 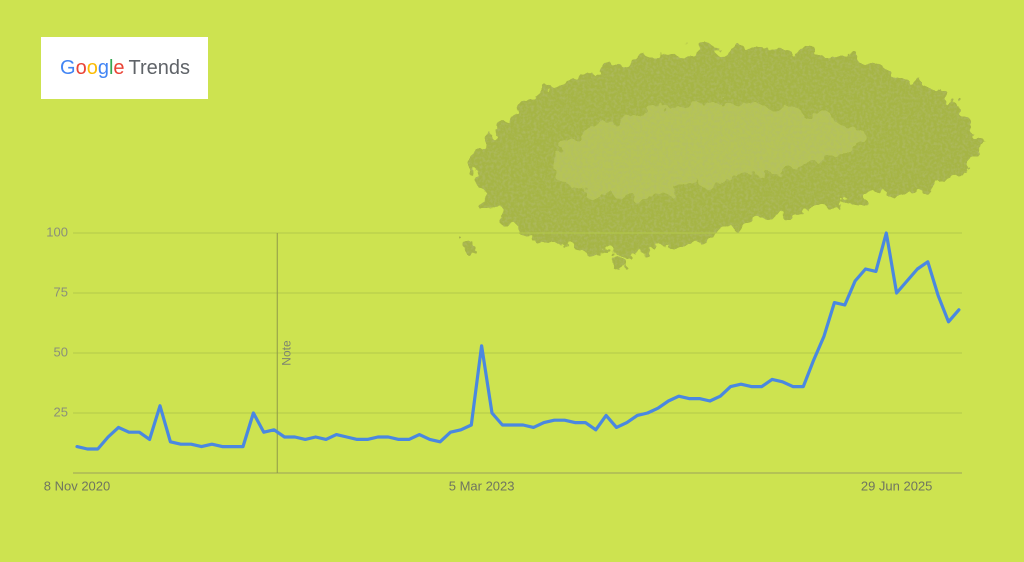 I want to click on y-tick-label: 75, so click(x=61, y=291).